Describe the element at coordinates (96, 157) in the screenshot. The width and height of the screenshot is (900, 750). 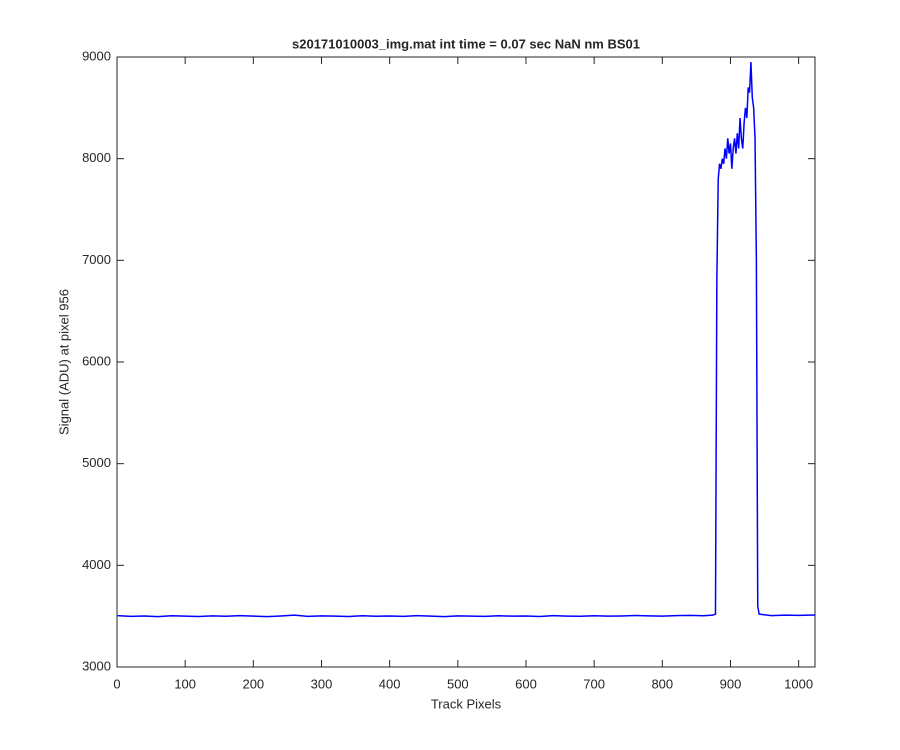
I see `y-tick-label: 8000` at that location.